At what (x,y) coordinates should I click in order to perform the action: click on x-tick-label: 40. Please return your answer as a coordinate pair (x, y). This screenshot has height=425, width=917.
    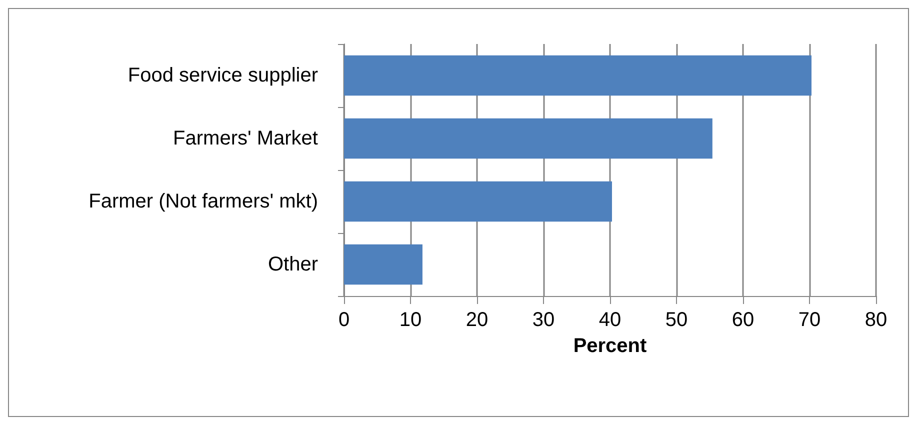
    Looking at the image, I should click on (610, 320).